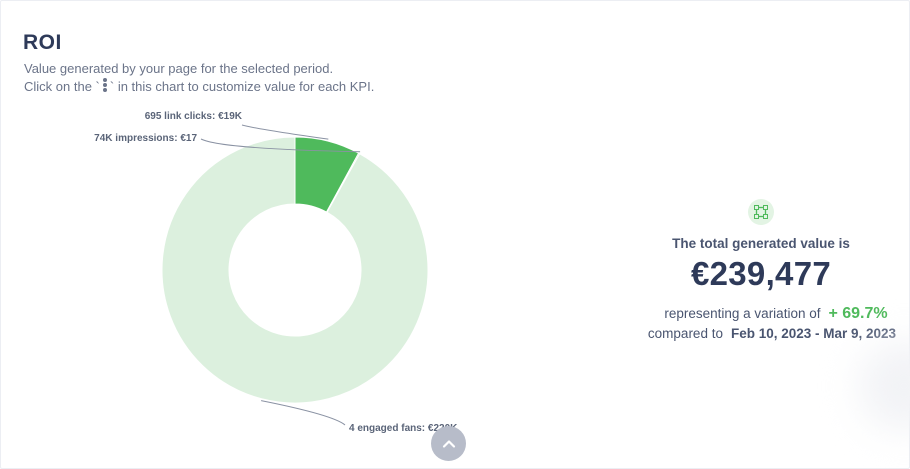  What do you see at coordinates (685, 333) in the screenshot?
I see `compared-label: compared to` at bounding box center [685, 333].